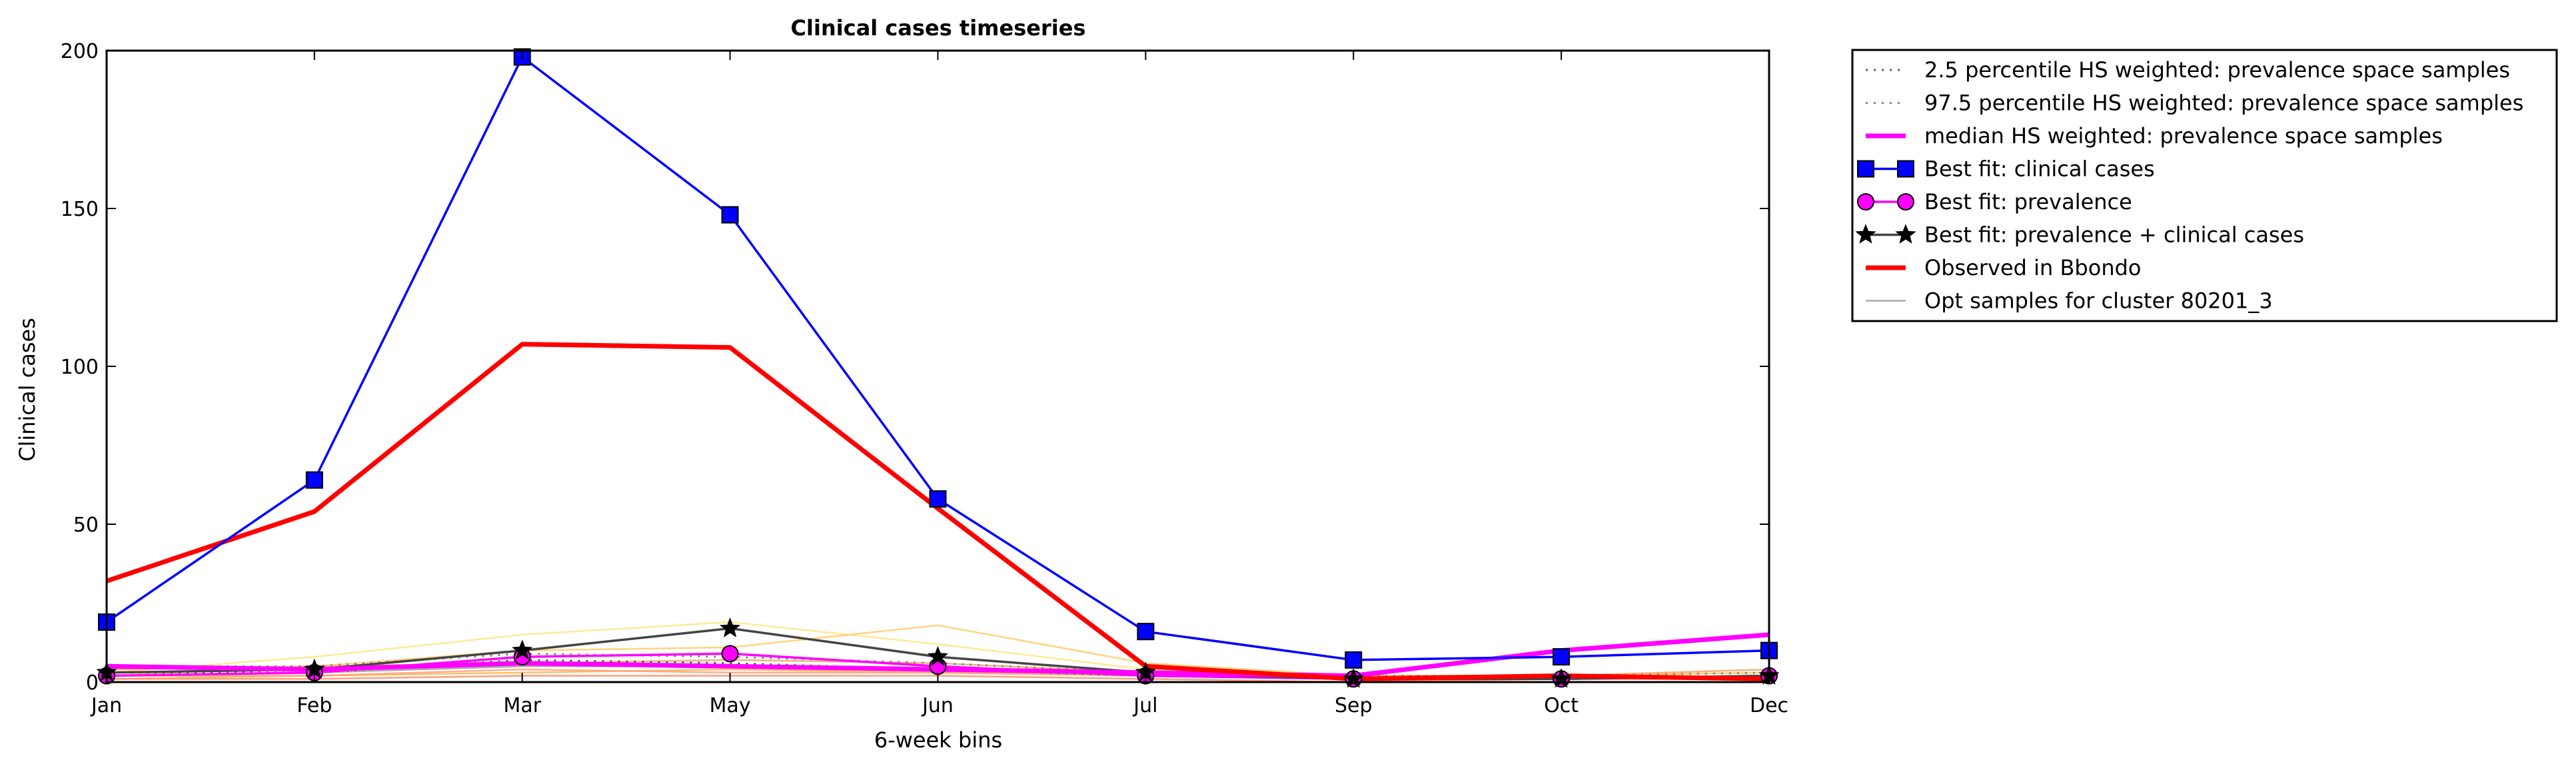 The image size is (2576, 772). I want to click on legend-label-5: Best fit: prevalence + clinical cases, so click(2114, 235).